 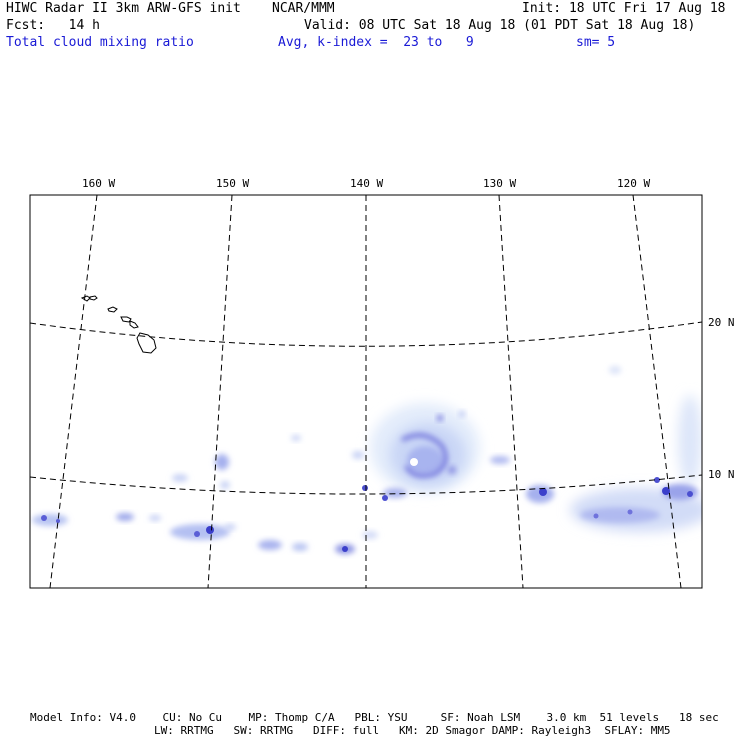 I want to click on lat-label-20n: 20 N, so click(x=721, y=322).